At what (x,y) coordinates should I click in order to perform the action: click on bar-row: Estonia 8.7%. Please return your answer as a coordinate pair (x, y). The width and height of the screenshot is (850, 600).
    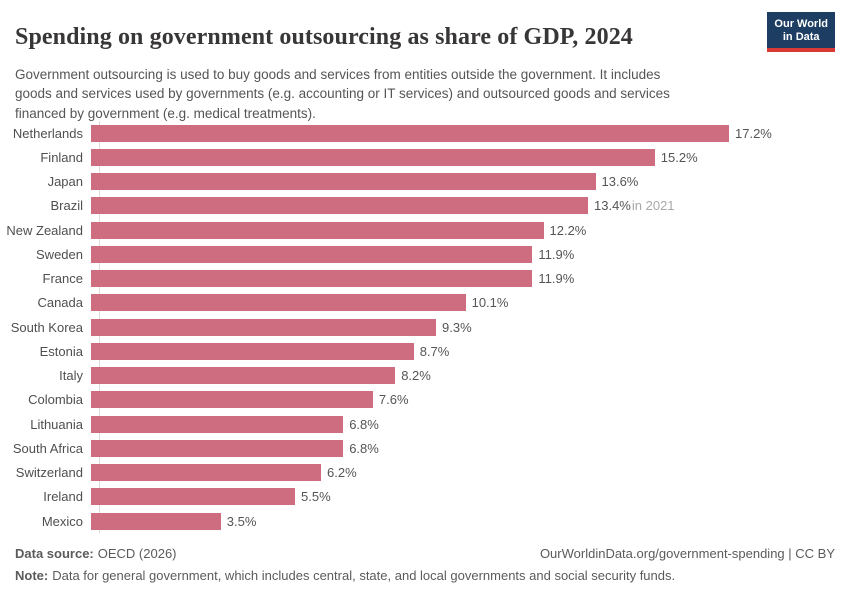
    Looking at the image, I should click on (425, 351).